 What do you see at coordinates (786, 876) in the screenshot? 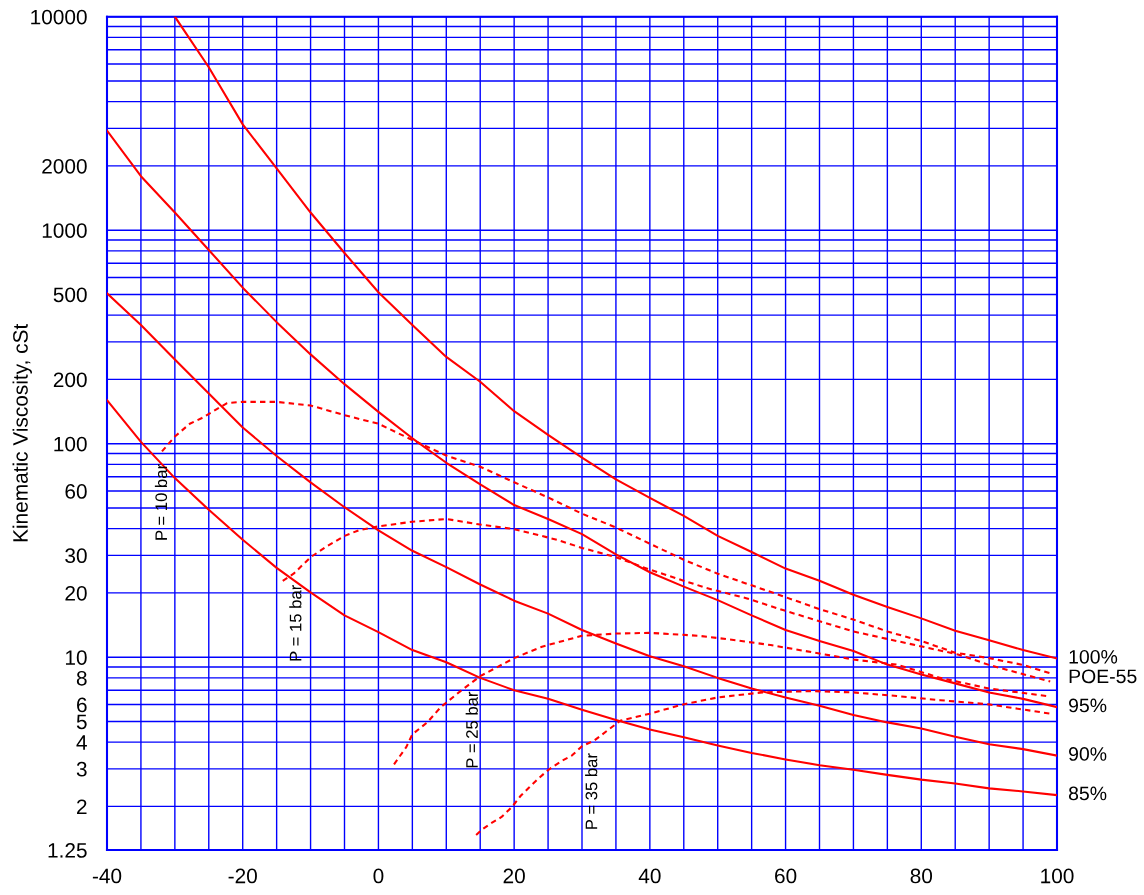
I see `x-tick-label: 60` at bounding box center [786, 876].